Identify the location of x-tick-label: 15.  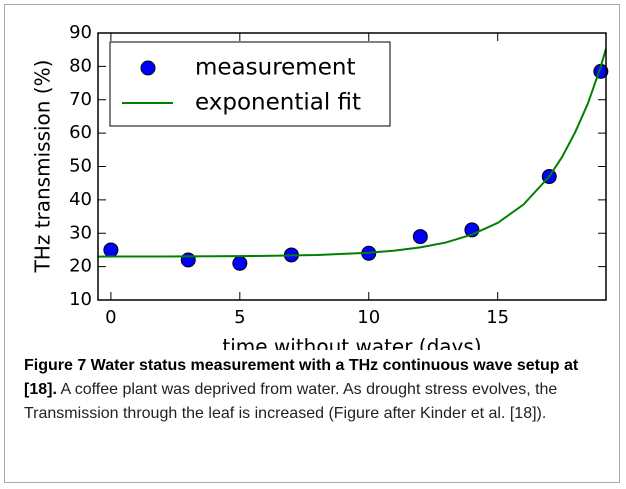
(497, 317).